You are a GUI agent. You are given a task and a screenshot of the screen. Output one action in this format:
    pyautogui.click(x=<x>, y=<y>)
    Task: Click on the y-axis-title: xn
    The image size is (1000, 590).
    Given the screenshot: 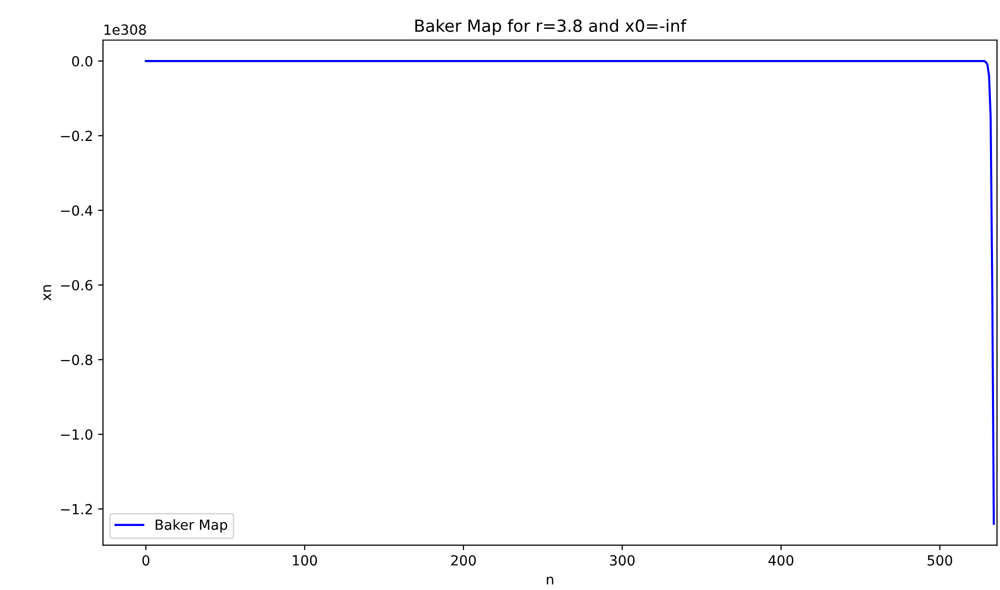 What is the action you would take?
    pyautogui.click(x=47, y=293)
    